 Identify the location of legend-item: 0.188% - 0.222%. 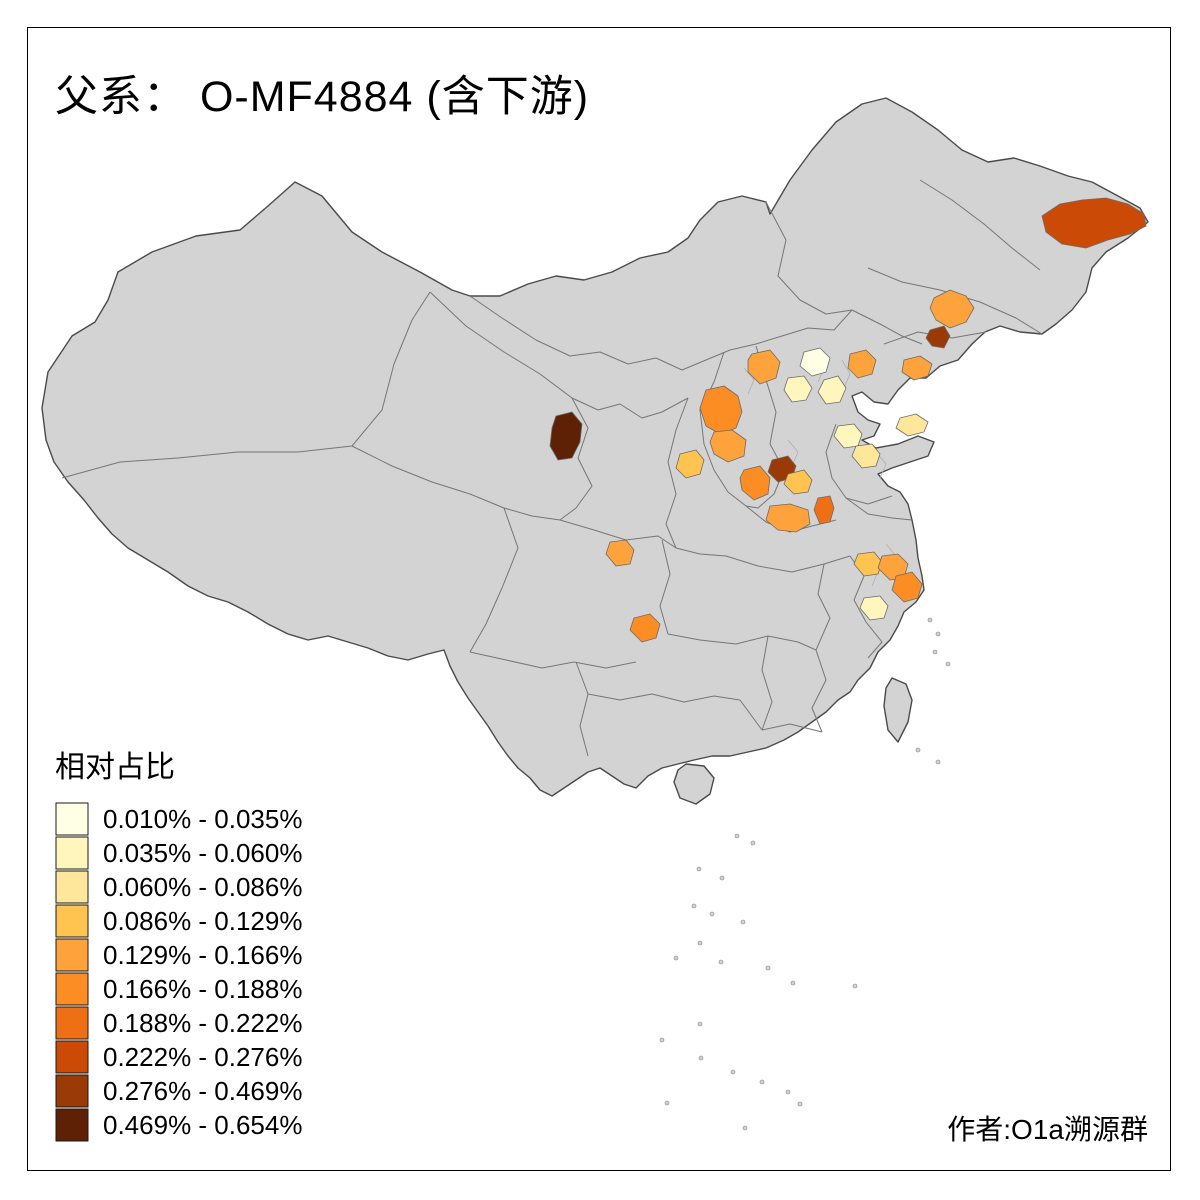
(178, 1023).